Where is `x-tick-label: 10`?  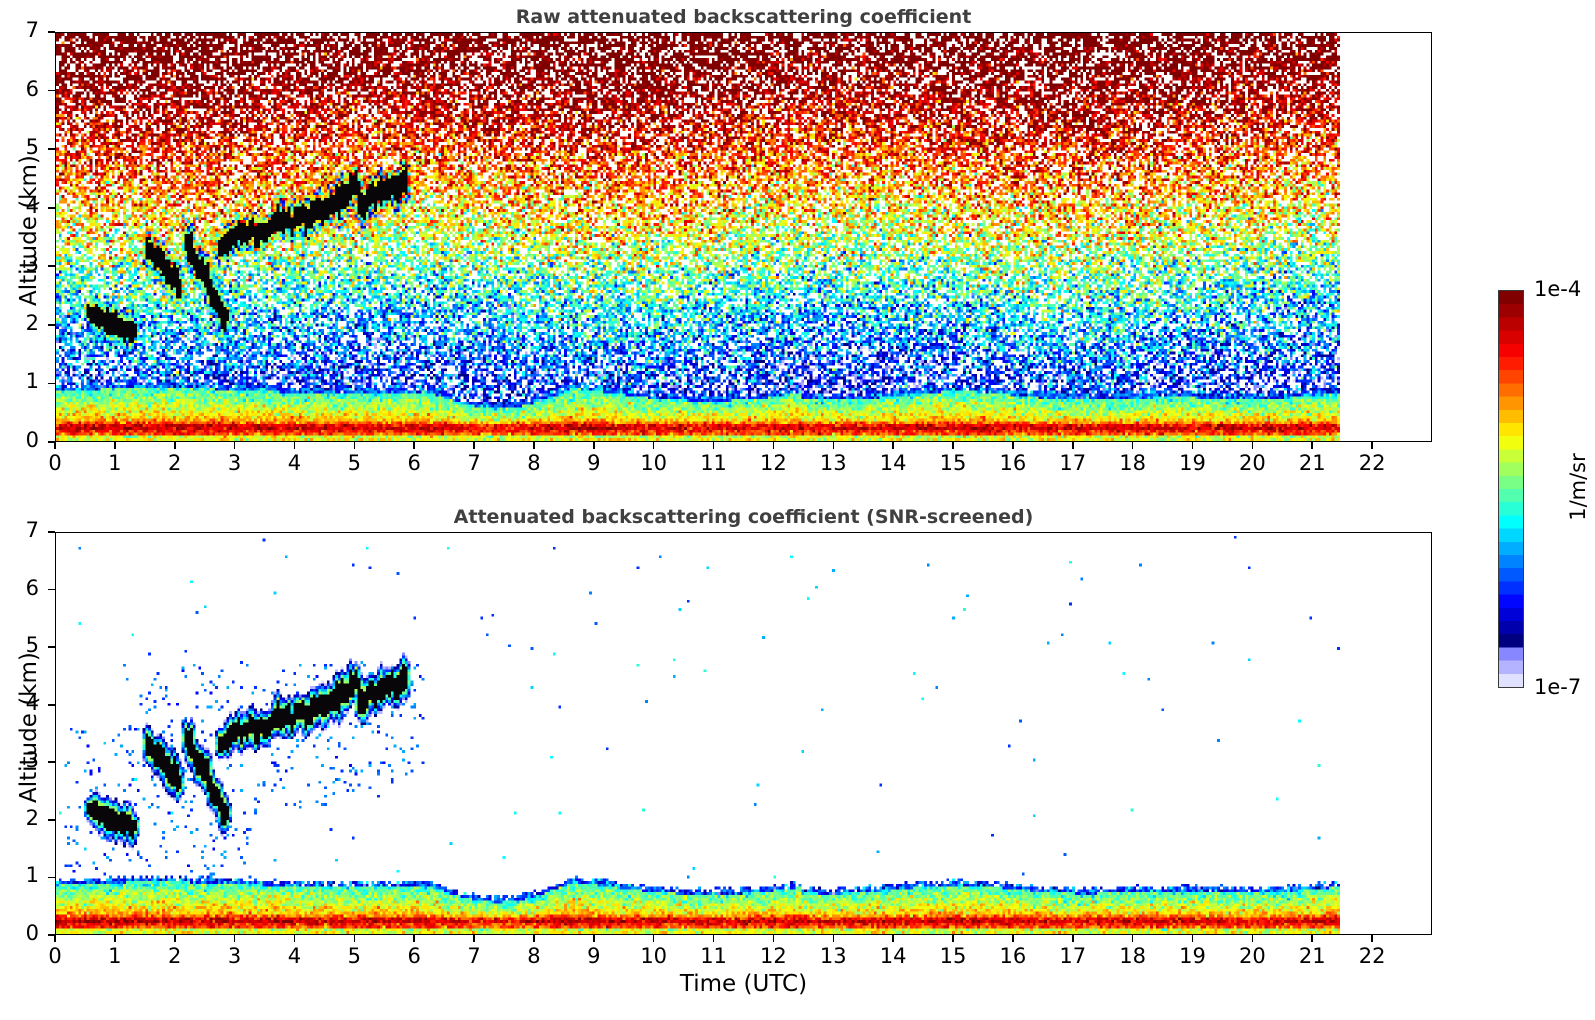
x-tick-label: 10 is located at coordinates (654, 956).